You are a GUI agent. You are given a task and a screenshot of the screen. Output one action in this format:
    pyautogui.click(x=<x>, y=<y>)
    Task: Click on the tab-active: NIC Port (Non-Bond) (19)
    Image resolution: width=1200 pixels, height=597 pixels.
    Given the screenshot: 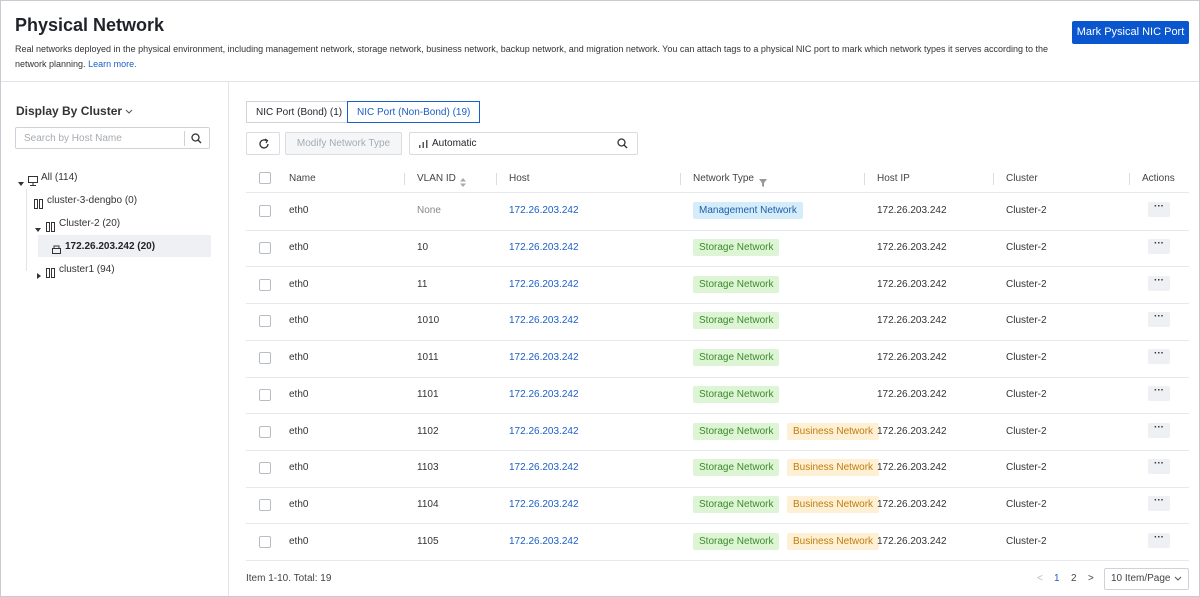 What is the action you would take?
    pyautogui.click(x=414, y=112)
    